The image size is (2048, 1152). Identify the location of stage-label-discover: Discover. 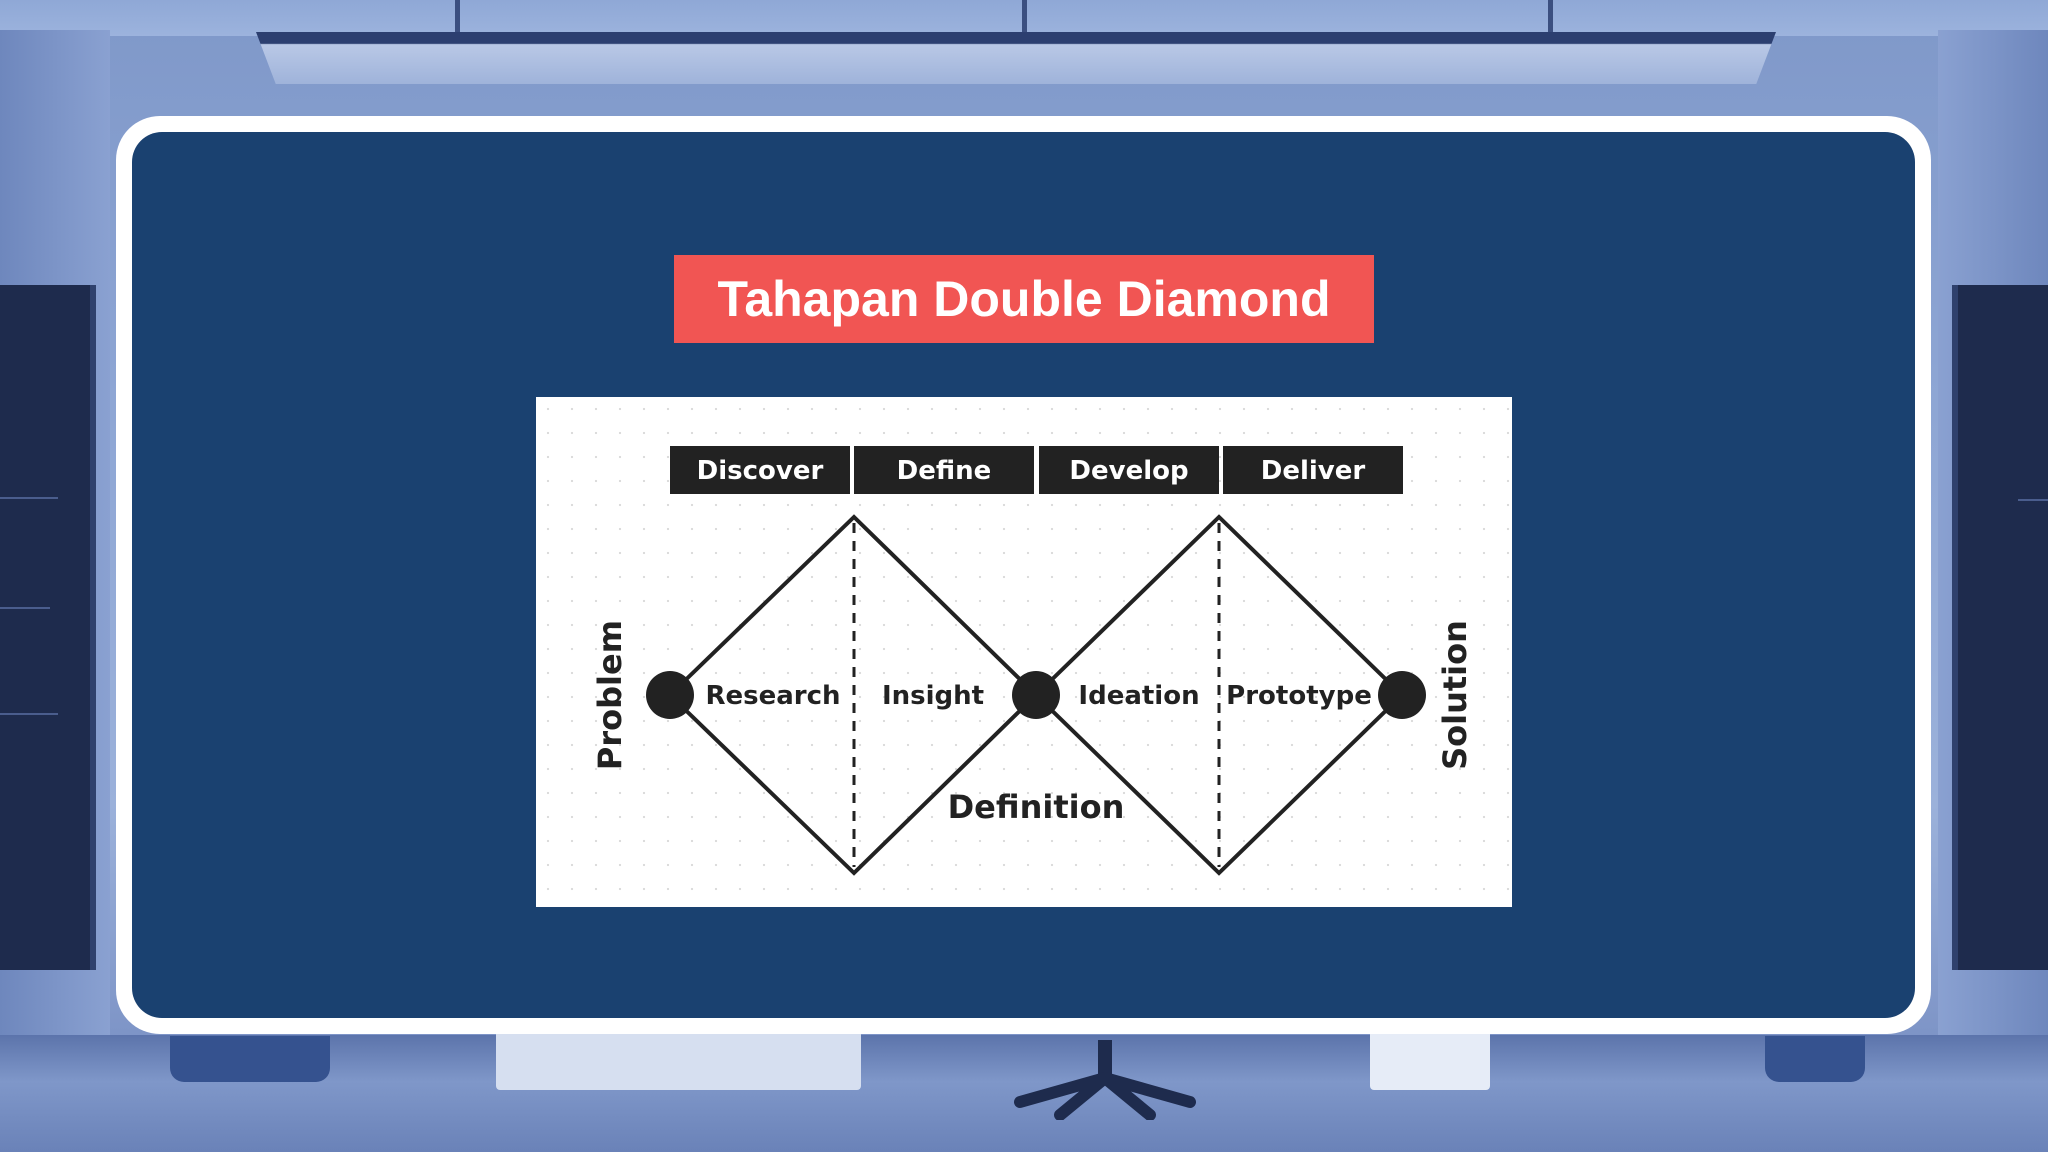
(760, 471).